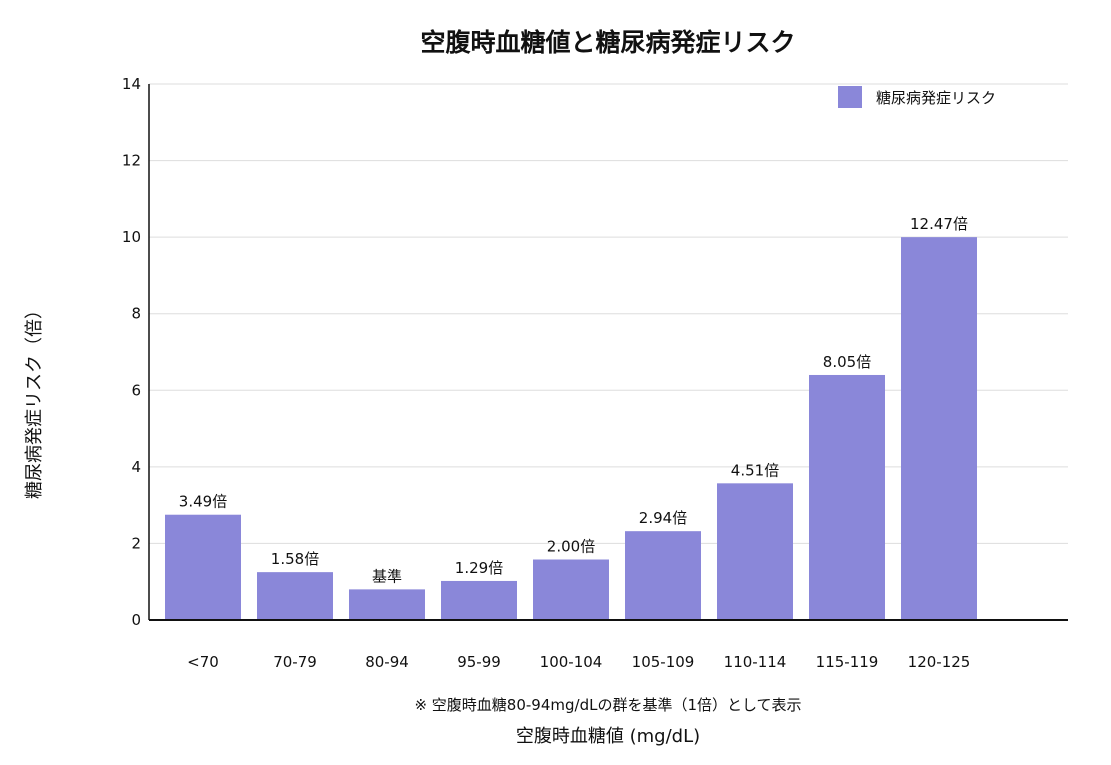  Describe the element at coordinates (607, 705) in the screenshot. I see `chart-note: ※ 空腹時血糖80-94mg/dLの群を基準（1倍）として表示` at that location.